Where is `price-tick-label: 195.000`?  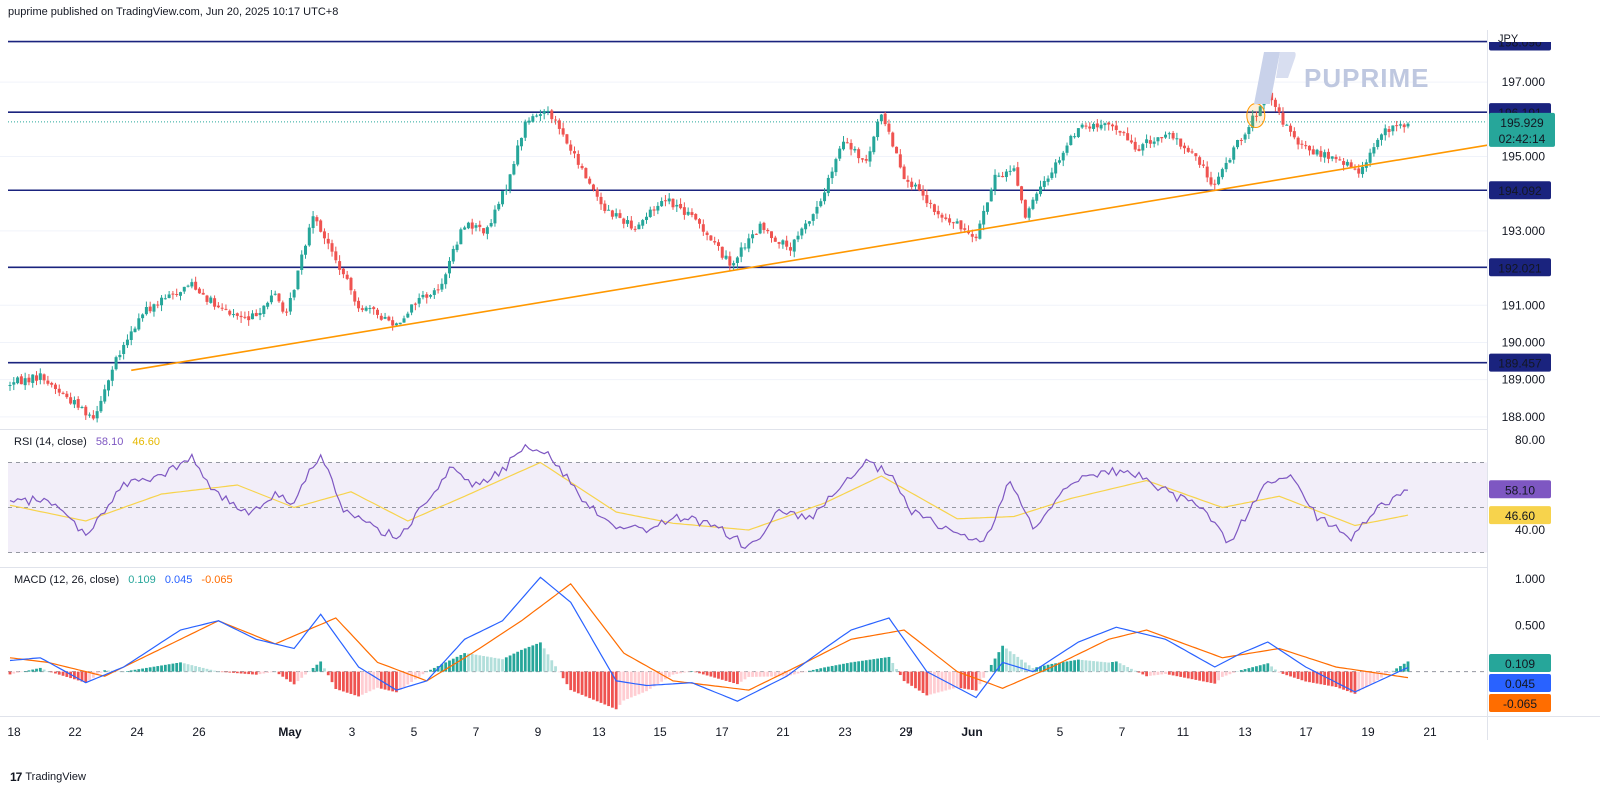 price-tick-label: 195.000 is located at coordinates (1524, 156).